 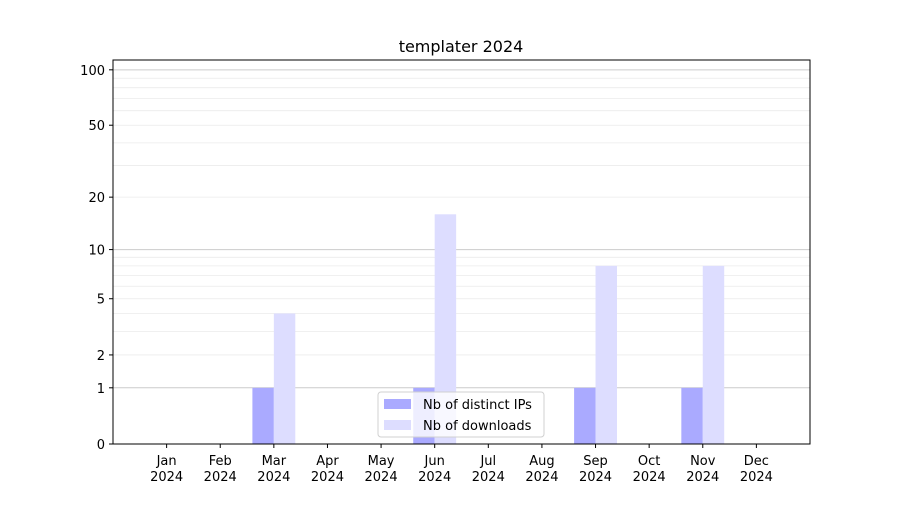 What do you see at coordinates (101, 300) in the screenshot?
I see `y-tick-label: 5` at bounding box center [101, 300].